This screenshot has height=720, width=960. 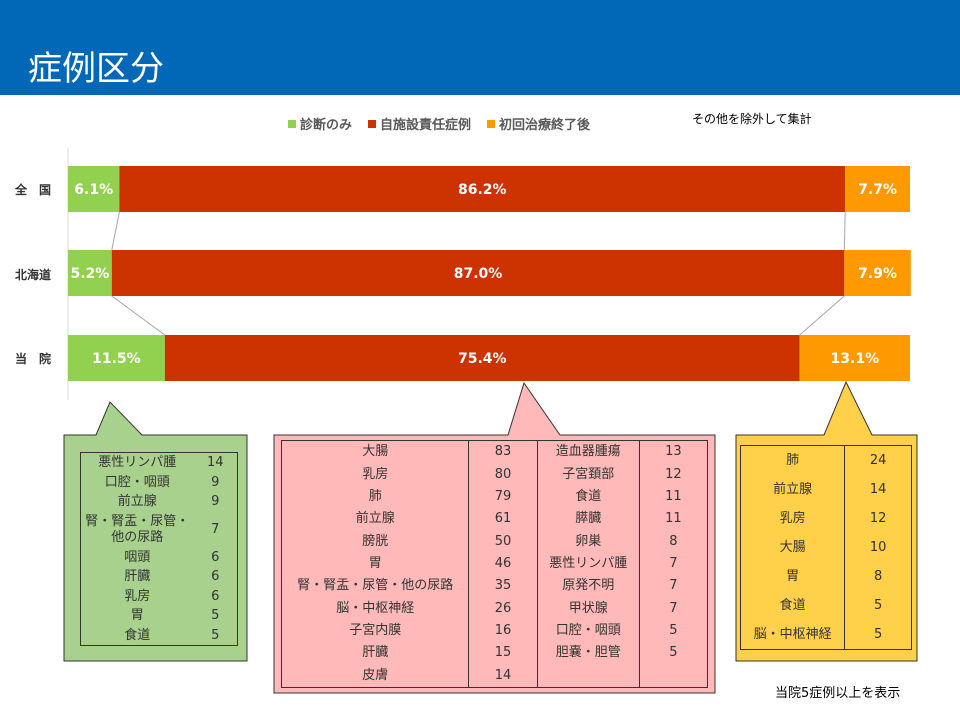 I want to click on table-cell: 9, so click(x=215, y=501).